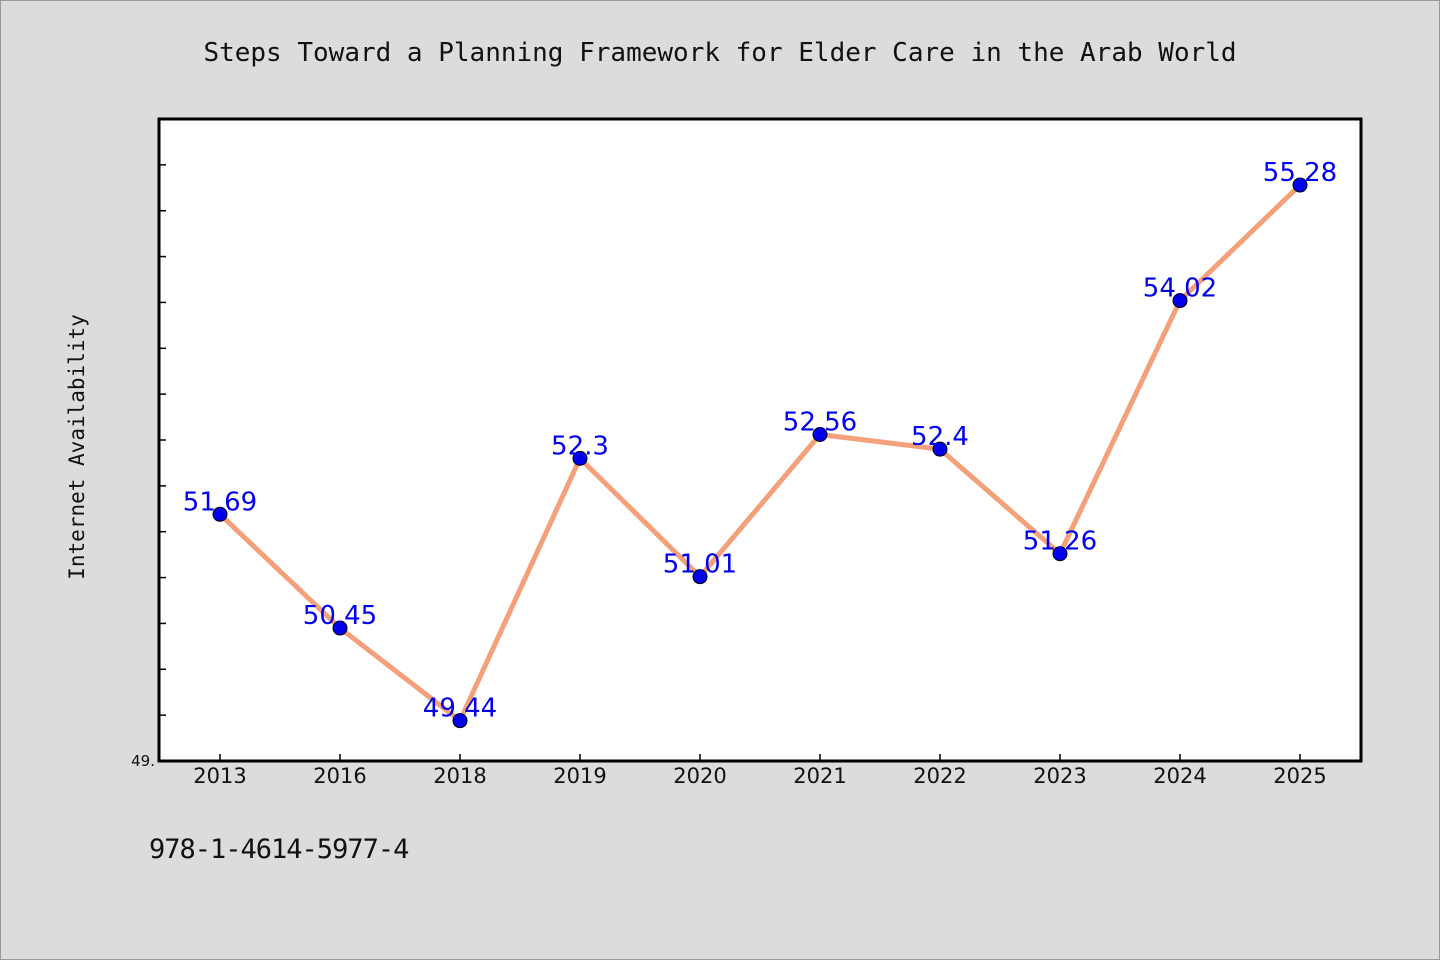 The width and height of the screenshot is (1440, 960). What do you see at coordinates (459, 776) in the screenshot?
I see `x-tick-label: 2018` at bounding box center [459, 776].